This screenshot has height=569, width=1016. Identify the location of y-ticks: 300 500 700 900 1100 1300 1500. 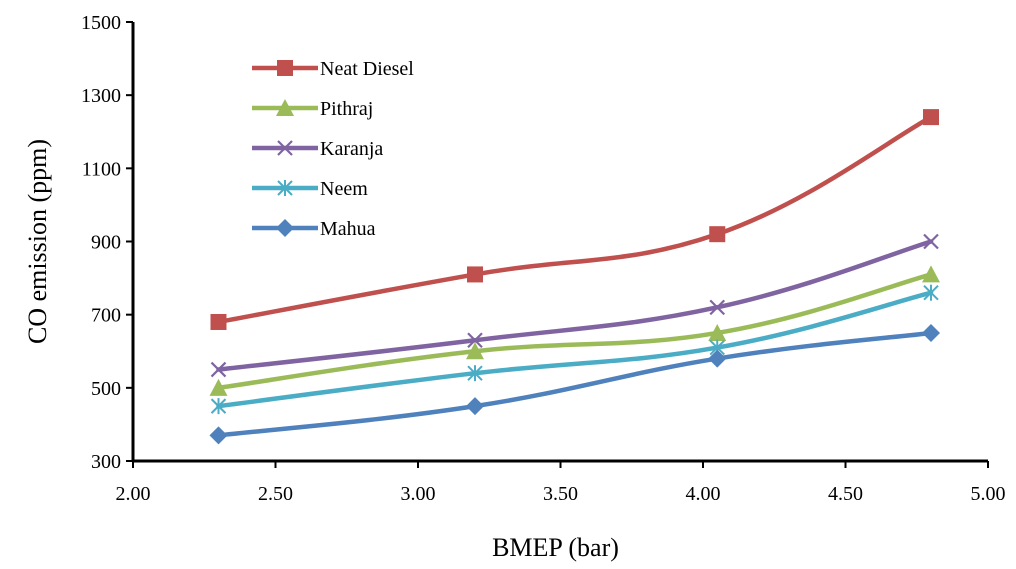
(107, 242).